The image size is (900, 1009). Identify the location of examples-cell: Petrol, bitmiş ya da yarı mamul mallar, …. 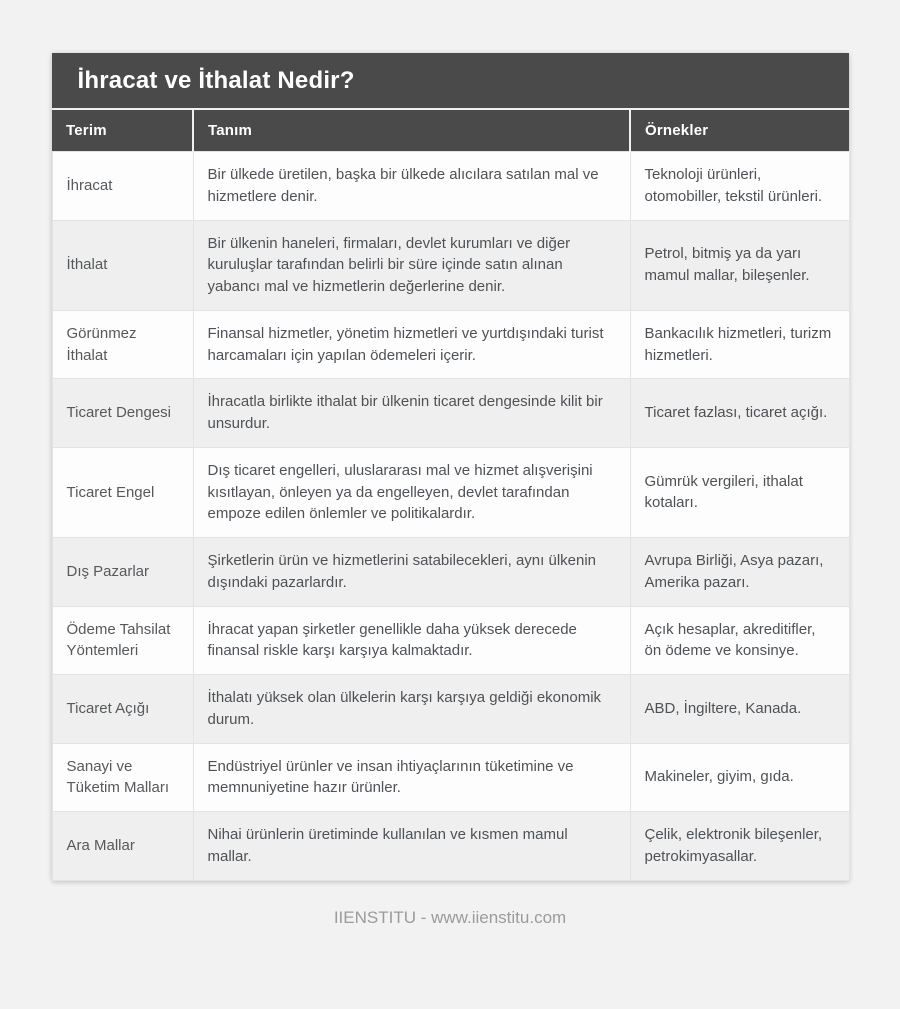
(739, 265).